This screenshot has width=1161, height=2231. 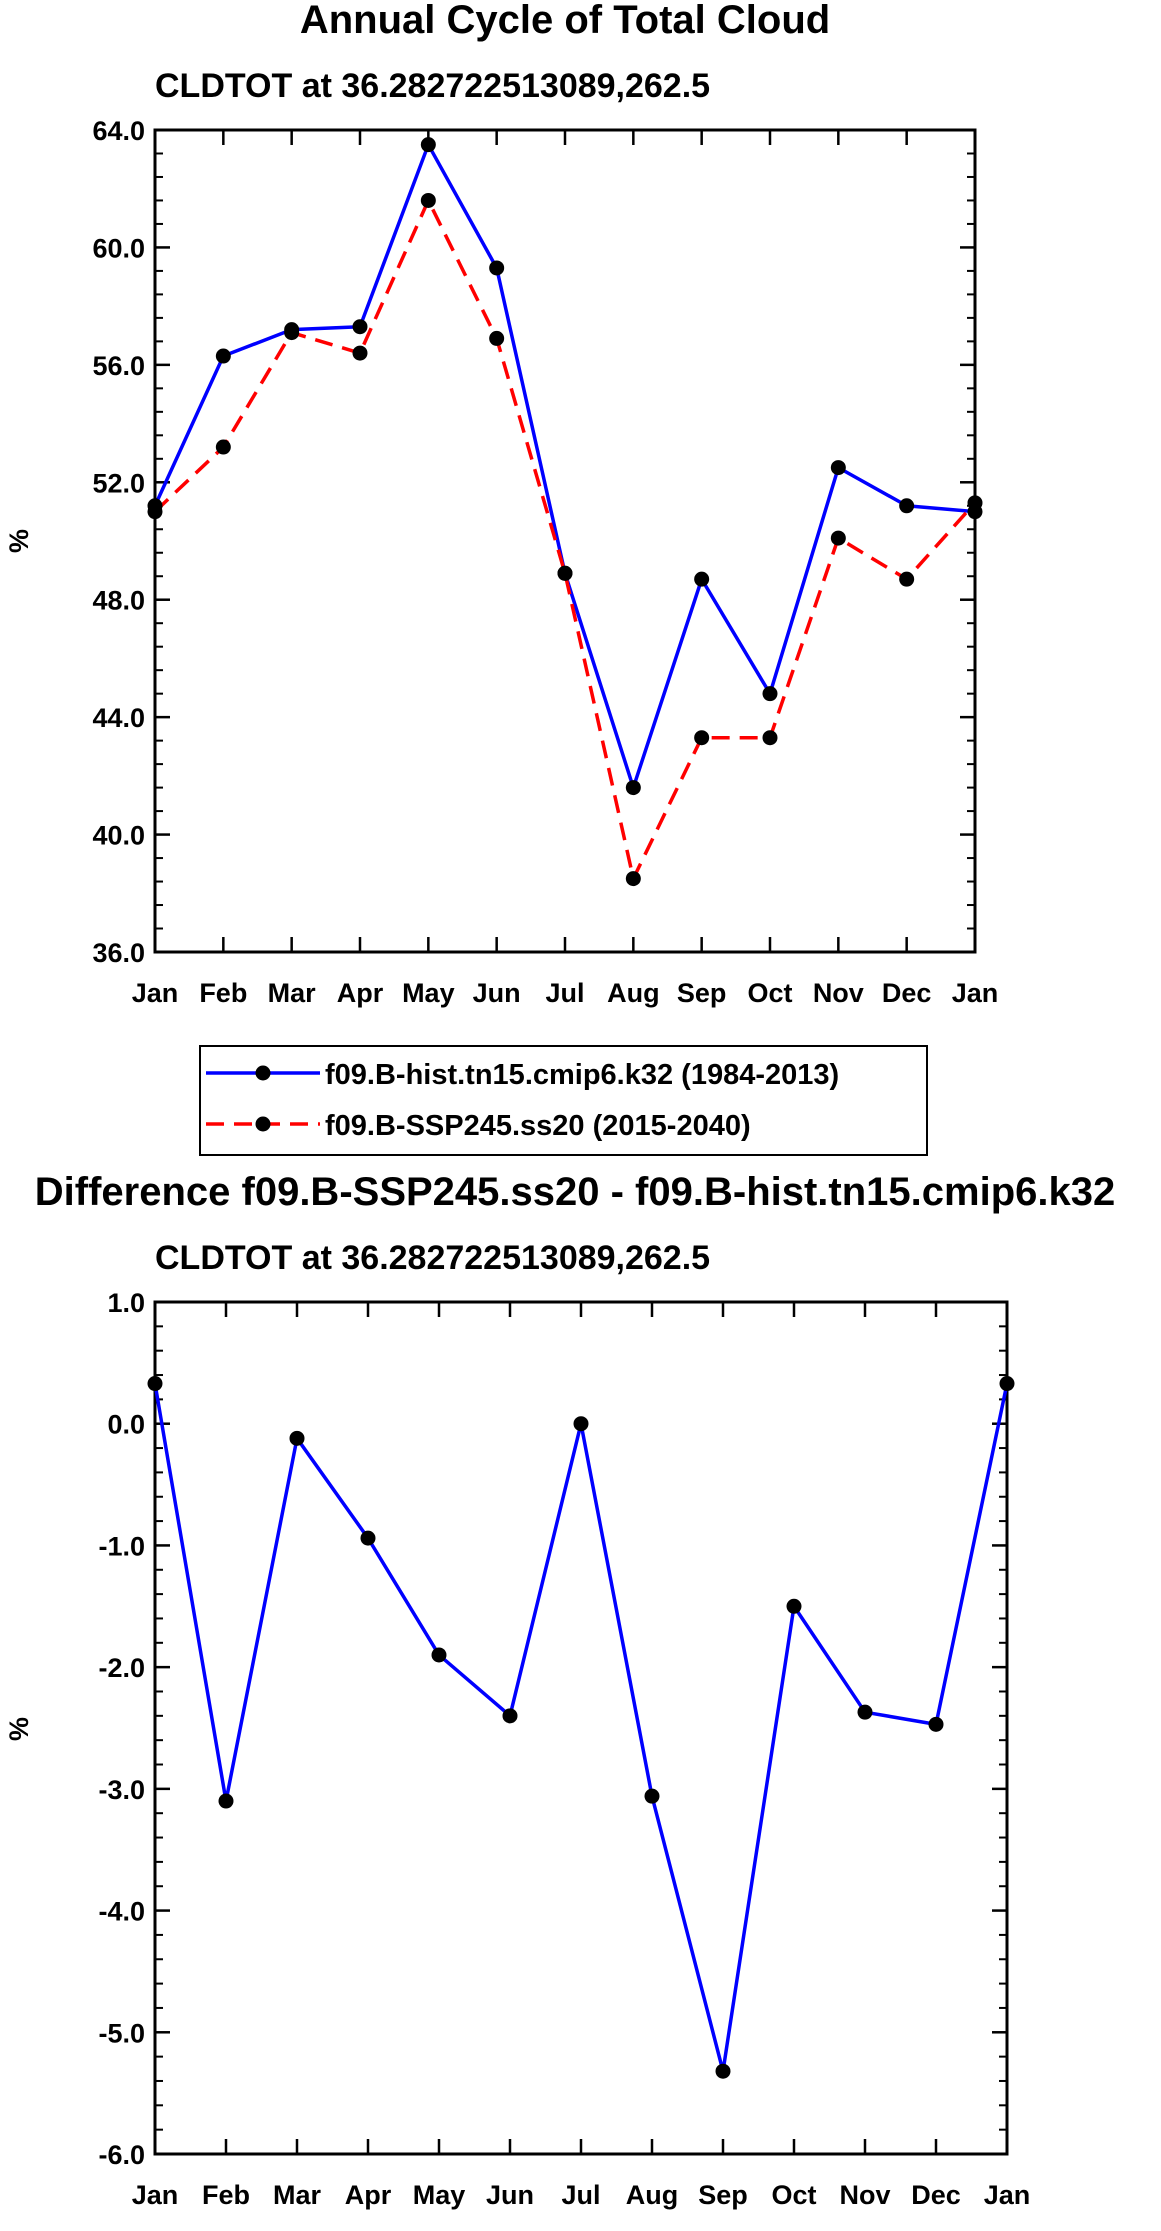 I want to click on y-tick-label: 56.0, so click(x=118, y=366).